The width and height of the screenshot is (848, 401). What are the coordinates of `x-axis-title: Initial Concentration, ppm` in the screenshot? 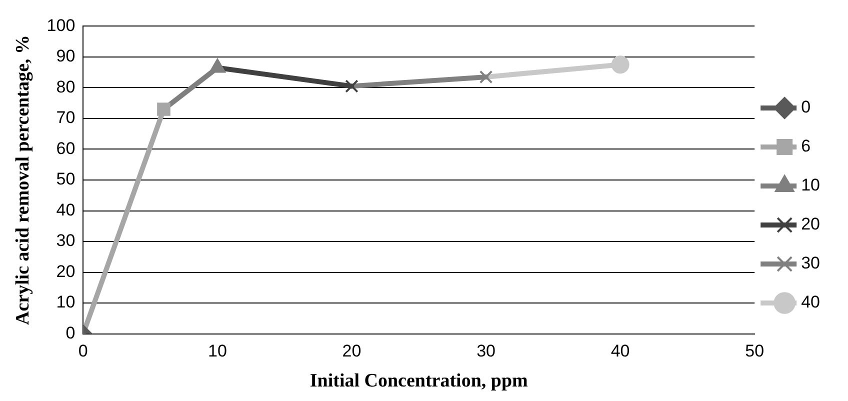 It's located at (419, 381).